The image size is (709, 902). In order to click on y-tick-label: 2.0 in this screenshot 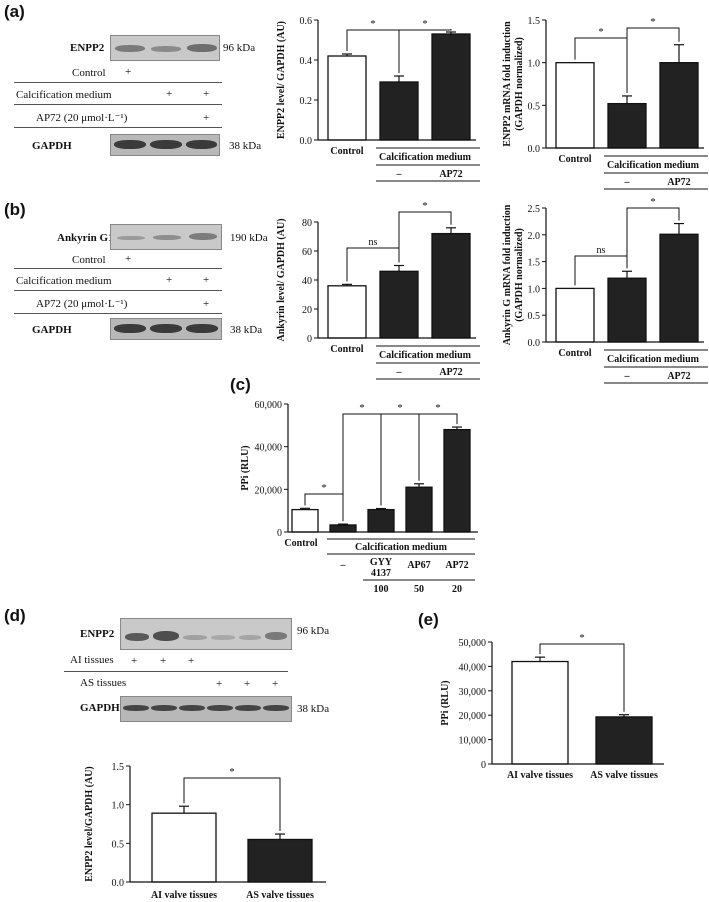, I will do `click(534, 236)`.